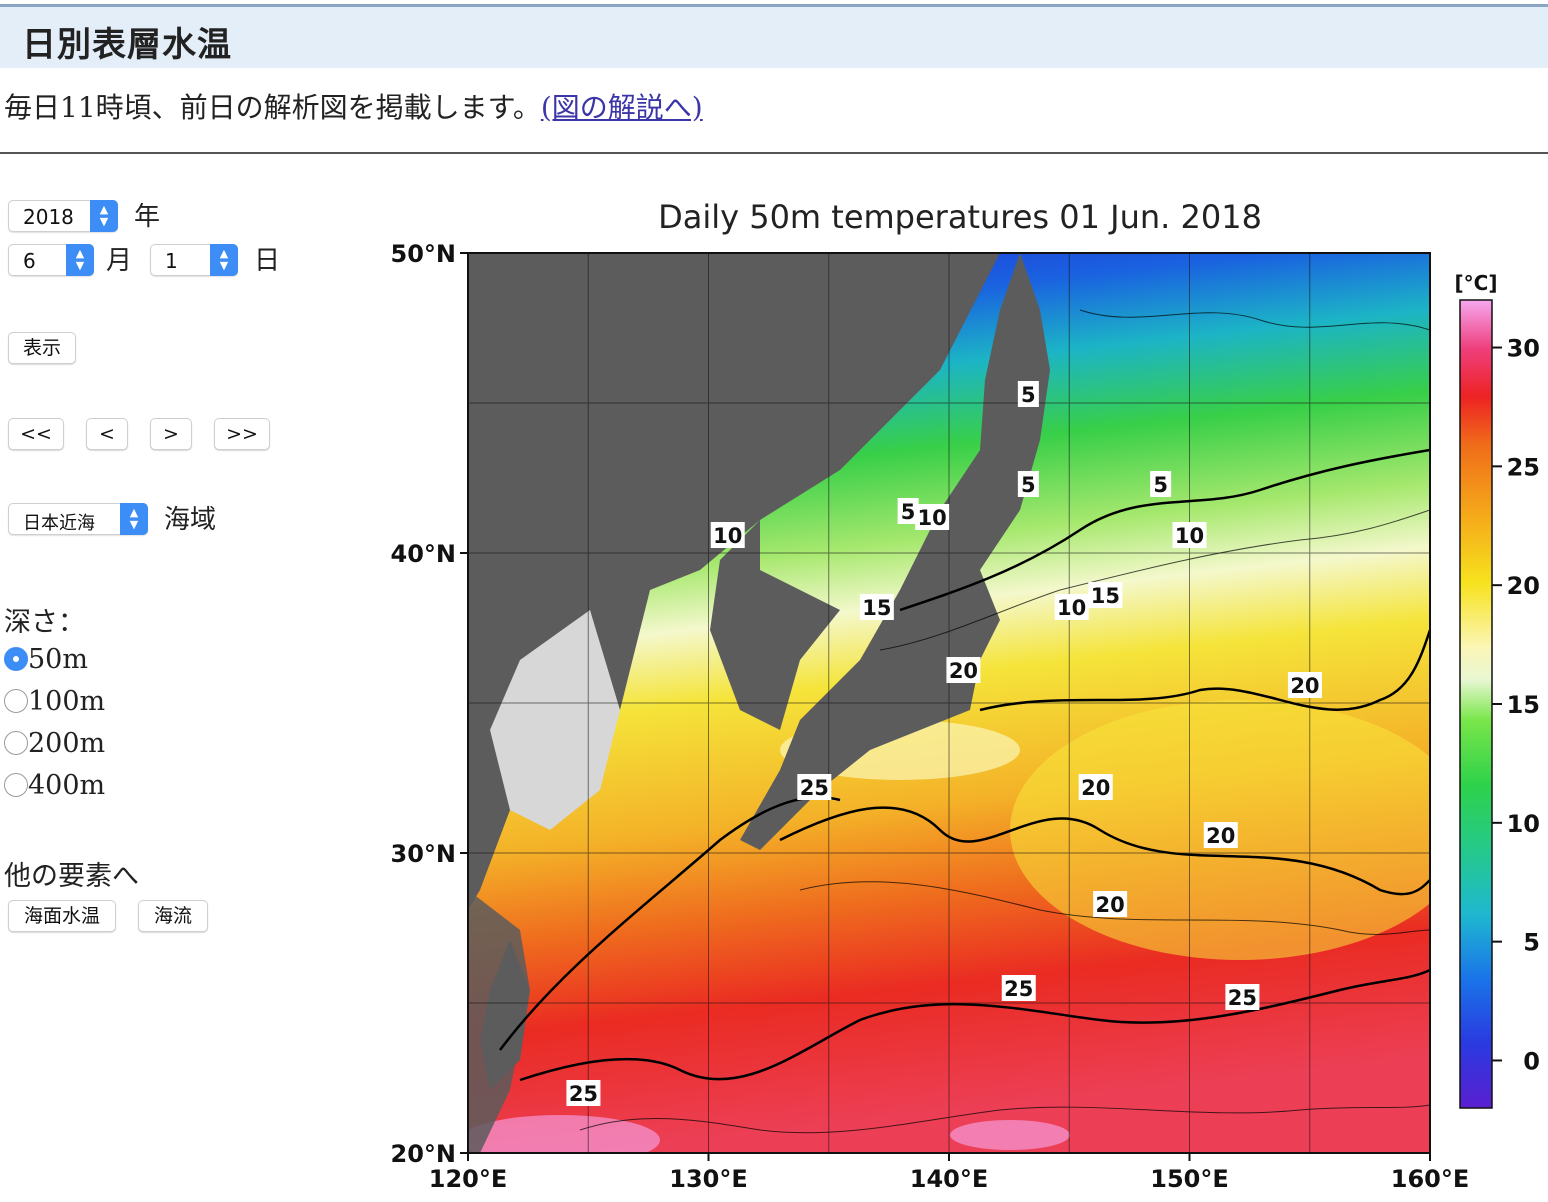 Image resolution: width=1548 pixels, height=1202 pixels. What do you see at coordinates (1476, 283) in the screenshot?
I see `colorbar-unit: [°C]` at bounding box center [1476, 283].